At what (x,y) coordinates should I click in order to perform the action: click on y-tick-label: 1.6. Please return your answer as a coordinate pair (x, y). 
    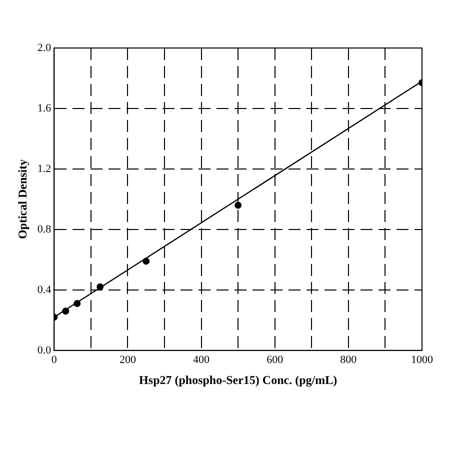
    Looking at the image, I should click on (44, 108).